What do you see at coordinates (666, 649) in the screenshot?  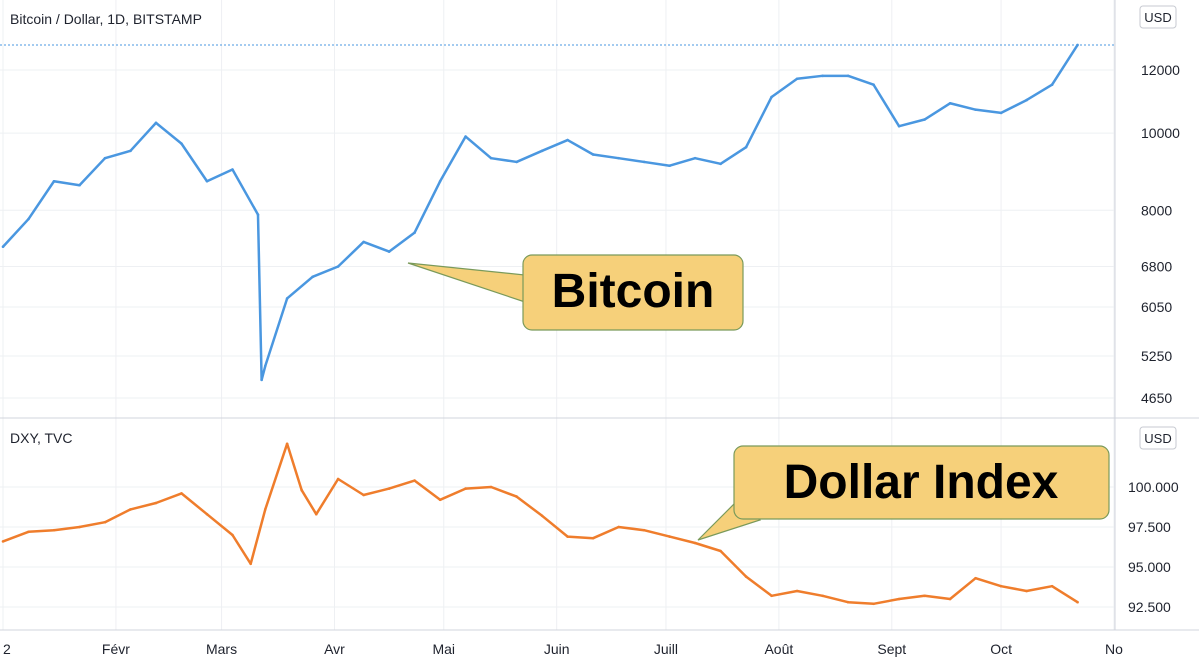 I see `time-tick-label: Juill` at bounding box center [666, 649].